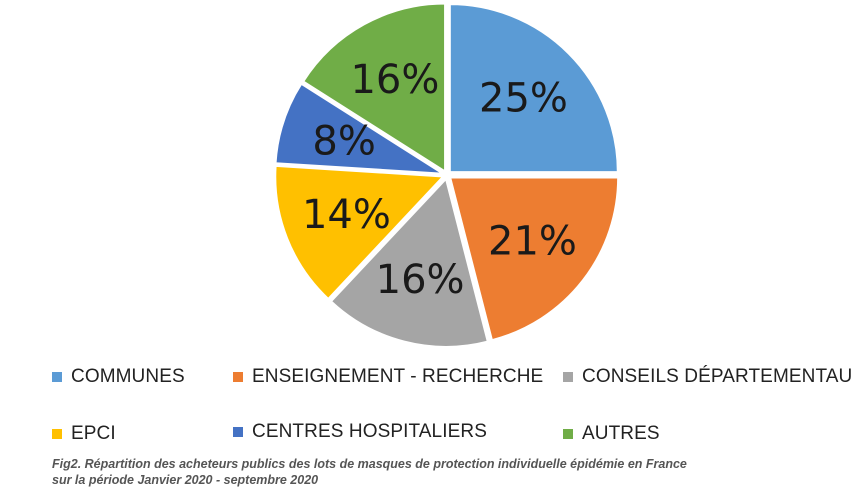 The height and width of the screenshot is (492, 852). I want to click on legend-item-conseils-departementaux: CONSEILS DÉPARTEMENTAUX, so click(707, 377).